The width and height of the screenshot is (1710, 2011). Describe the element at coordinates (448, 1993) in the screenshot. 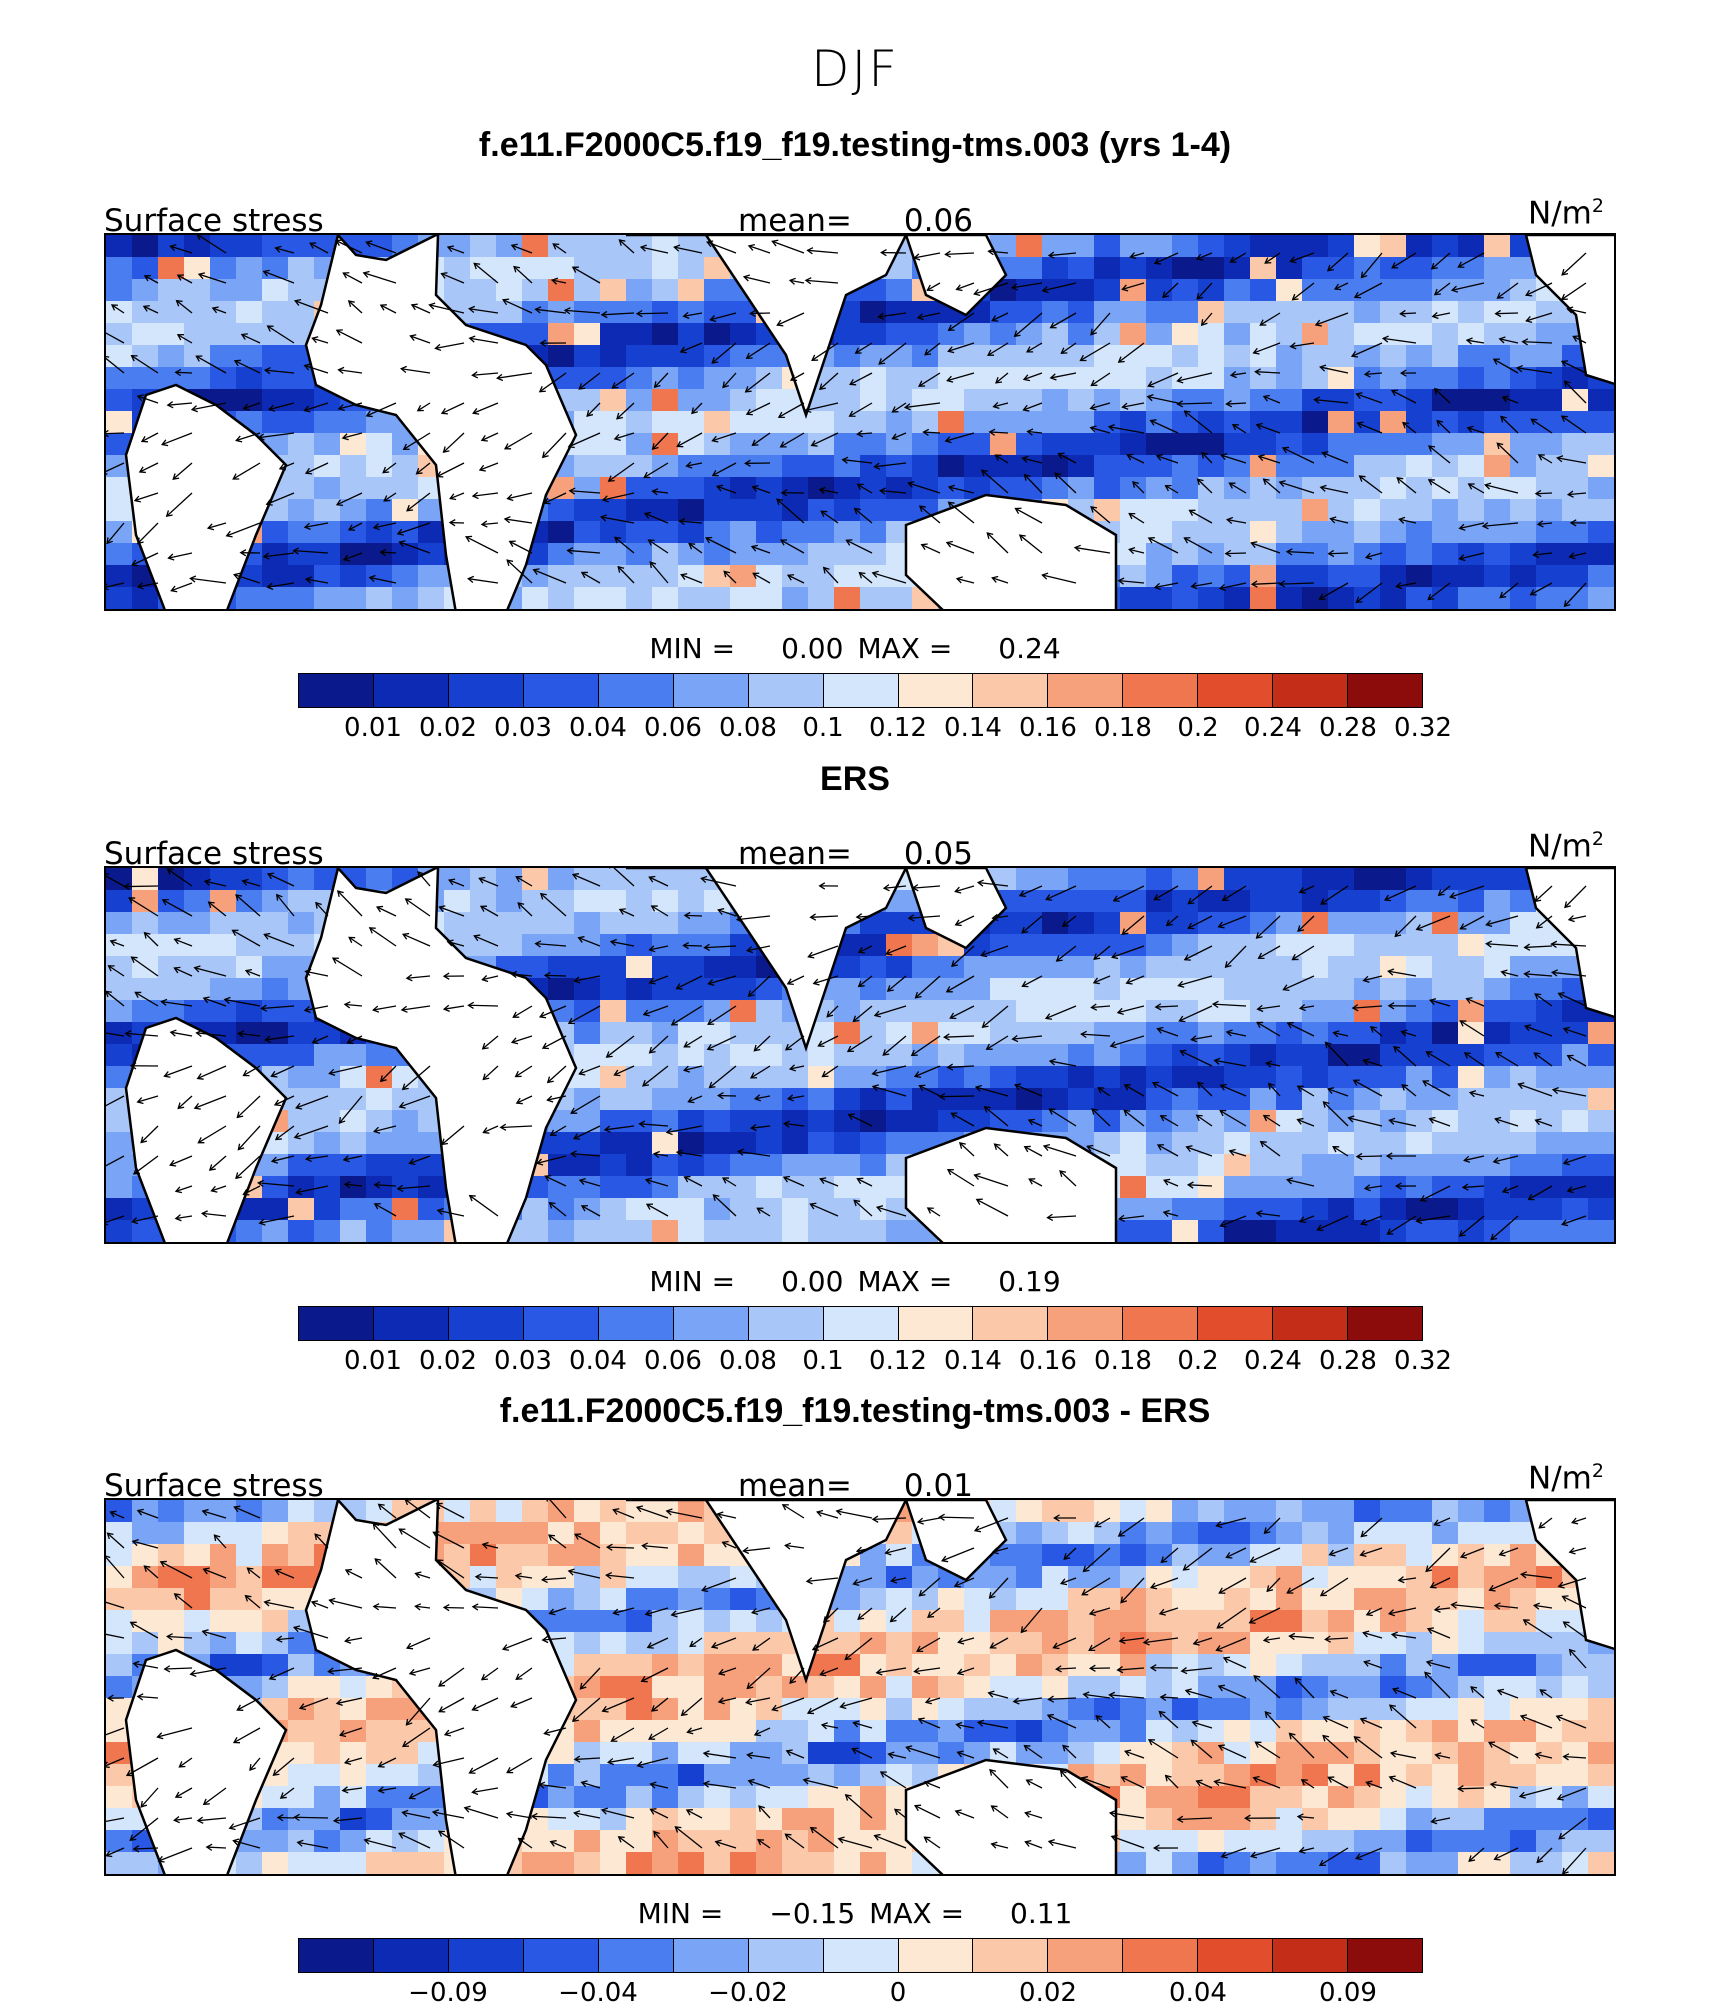

I see `colorbar-tick-label: −0.09` at that location.